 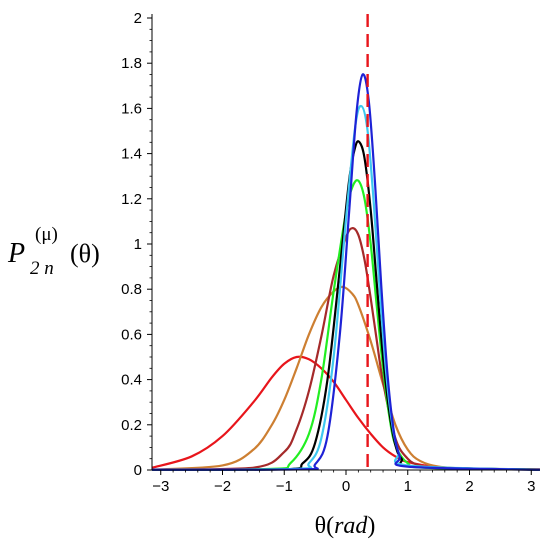 I want to click on x-axis-title-italic: rad, so click(x=351, y=526).